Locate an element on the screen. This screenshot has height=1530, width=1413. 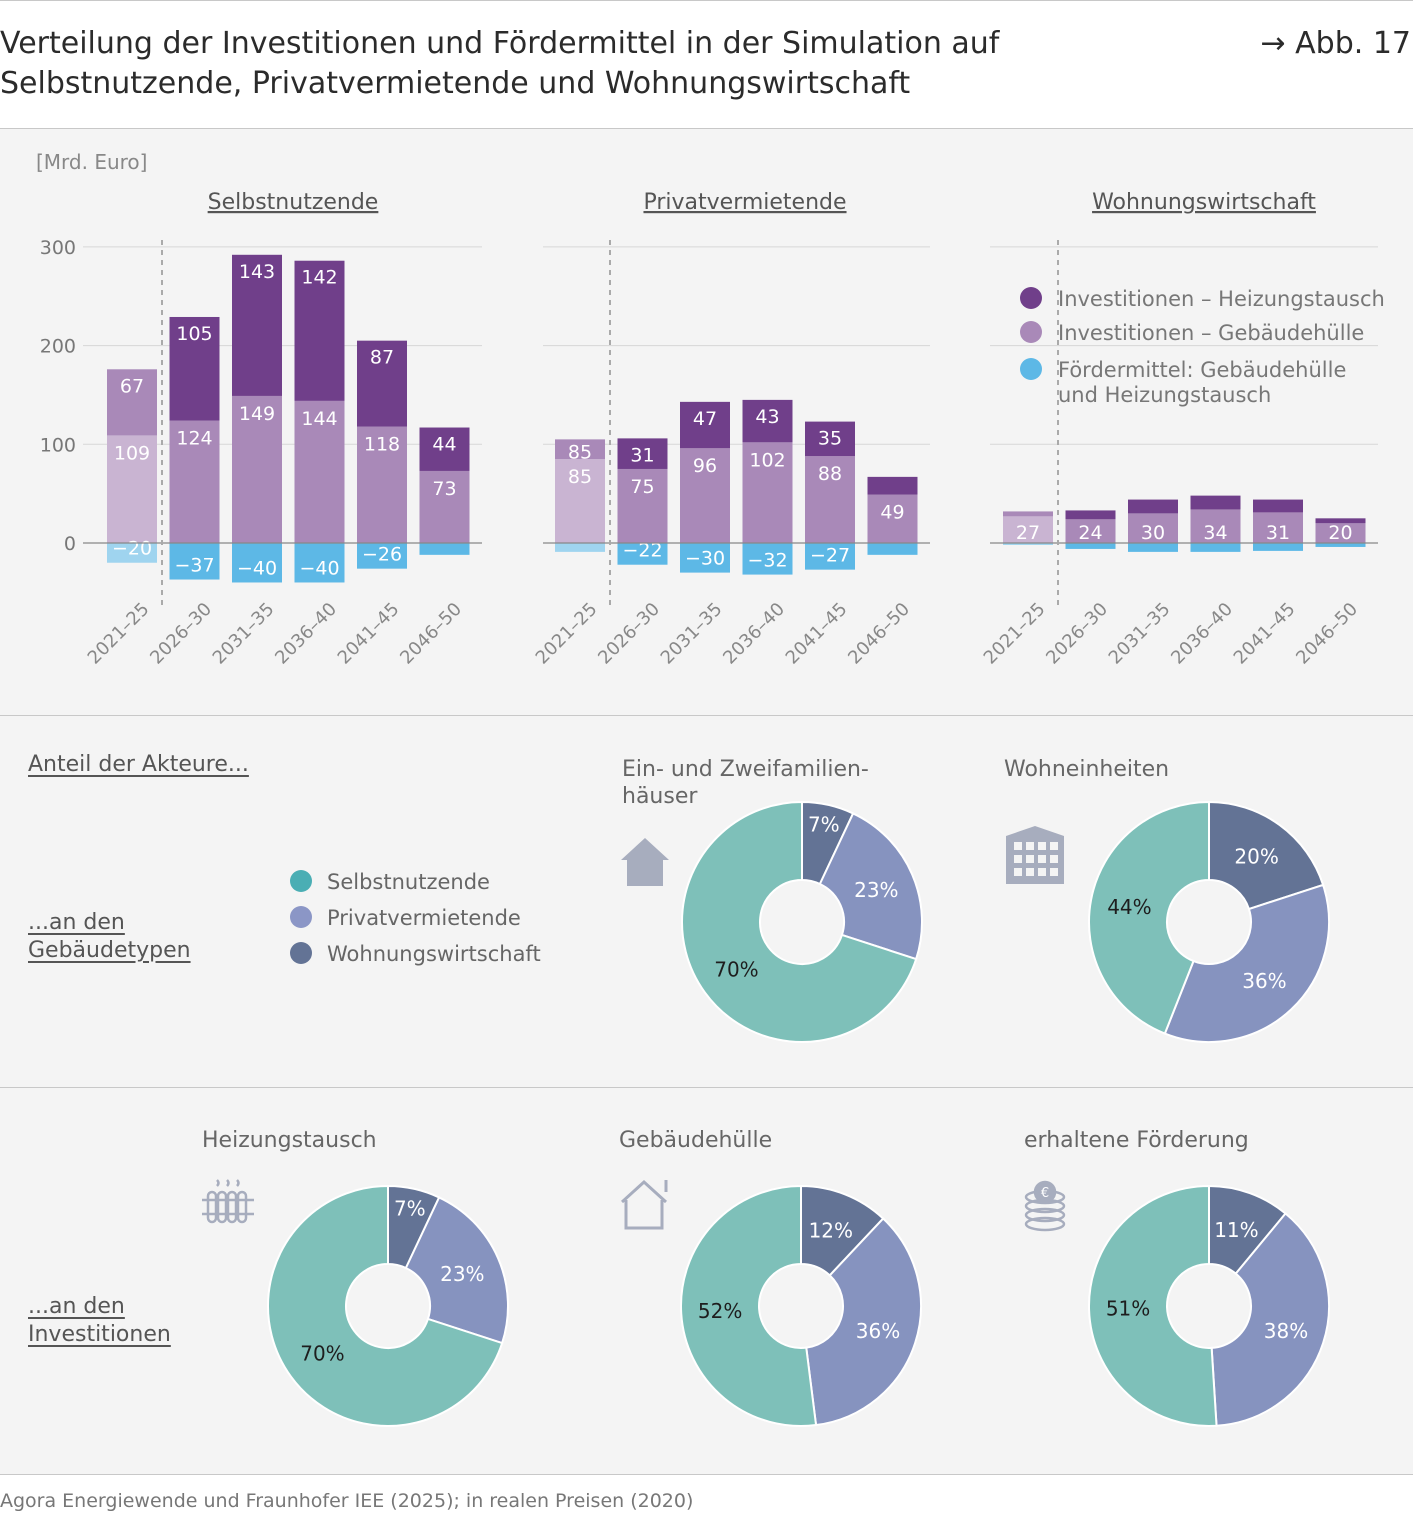
euro-coin is located at coordinates (1045, 1192).